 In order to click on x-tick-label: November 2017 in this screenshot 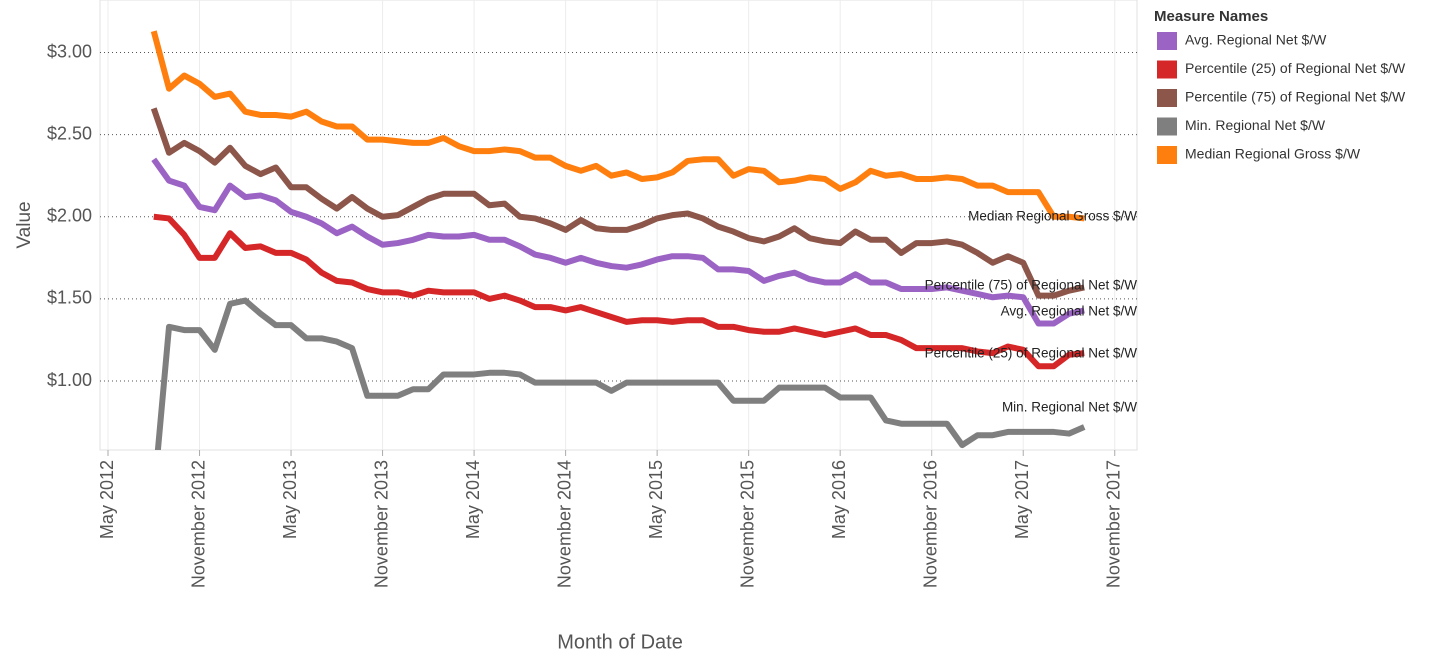, I will do `click(1113, 524)`.